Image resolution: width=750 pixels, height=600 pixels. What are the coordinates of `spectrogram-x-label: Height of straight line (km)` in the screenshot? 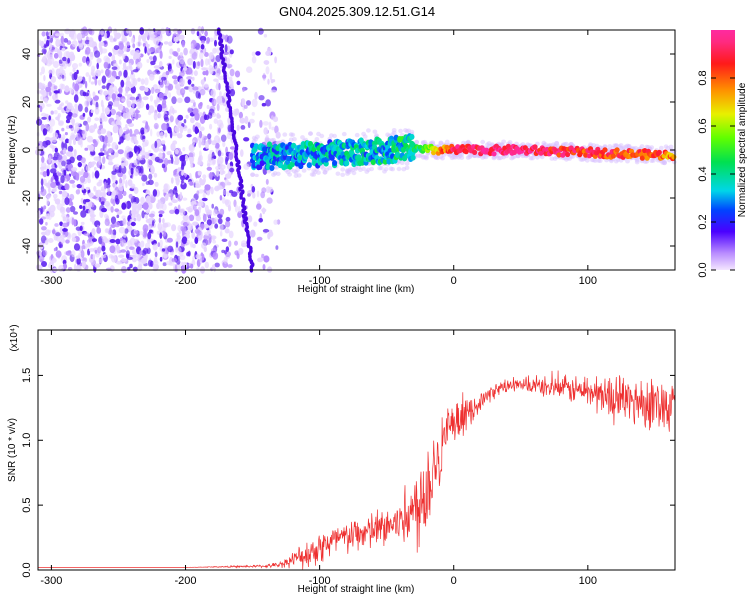 It's located at (356, 289).